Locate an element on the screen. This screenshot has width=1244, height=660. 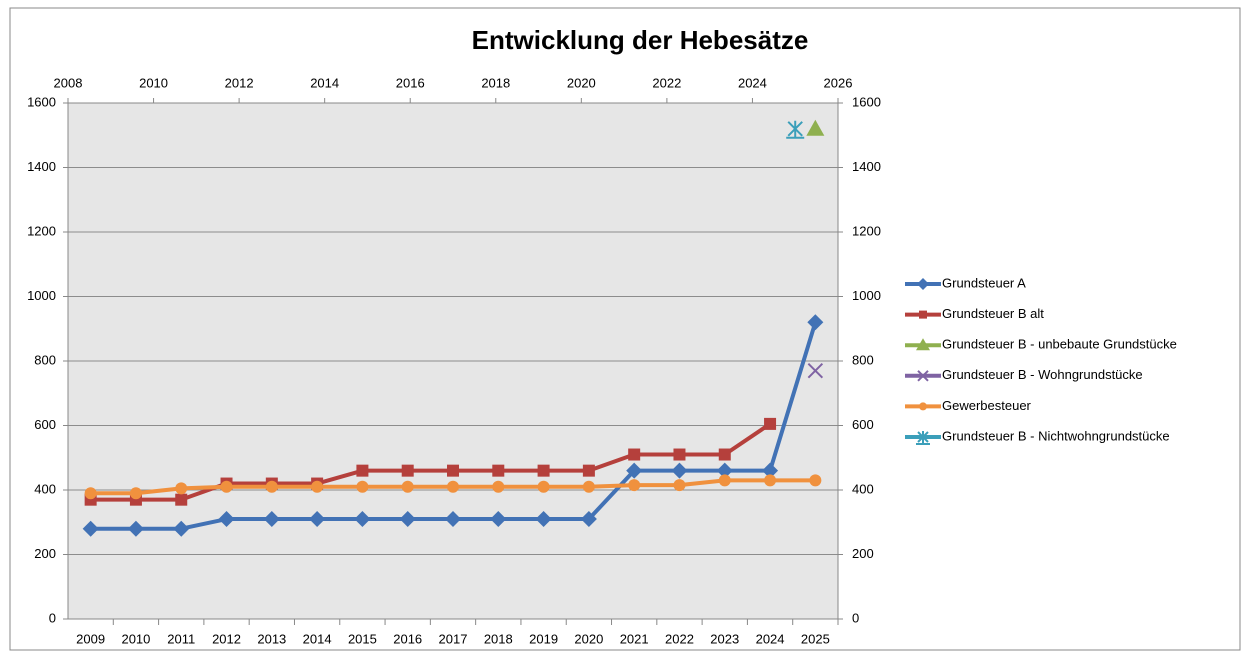
x-tick-label: 2017 is located at coordinates (453, 638).